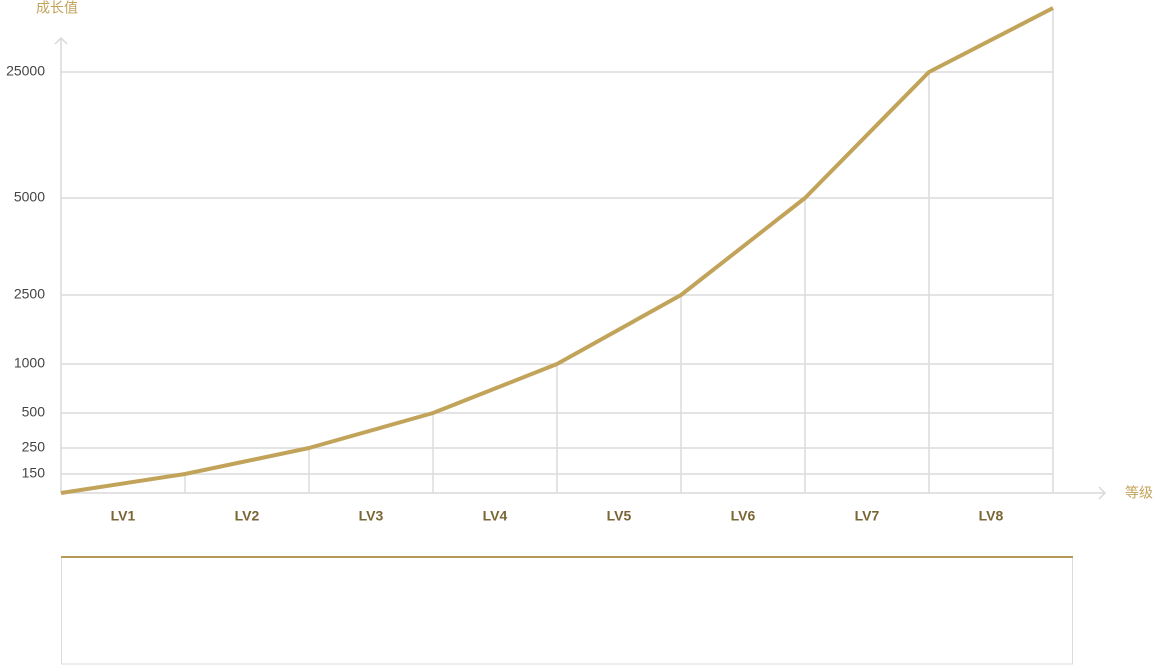  I want to click on y-axis-label: 成长值, so click(57, 8).